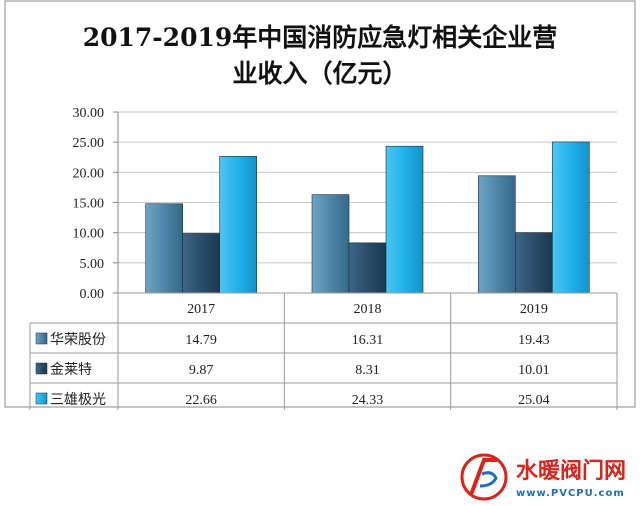 This screenshot has width=640, height=506. What do you see at coordinates (320, 37) in the screenshot?
I see `chart-title-line-1: 2017-2019年中国消防应急灯相关企业营` at bounding box center [320, 37].